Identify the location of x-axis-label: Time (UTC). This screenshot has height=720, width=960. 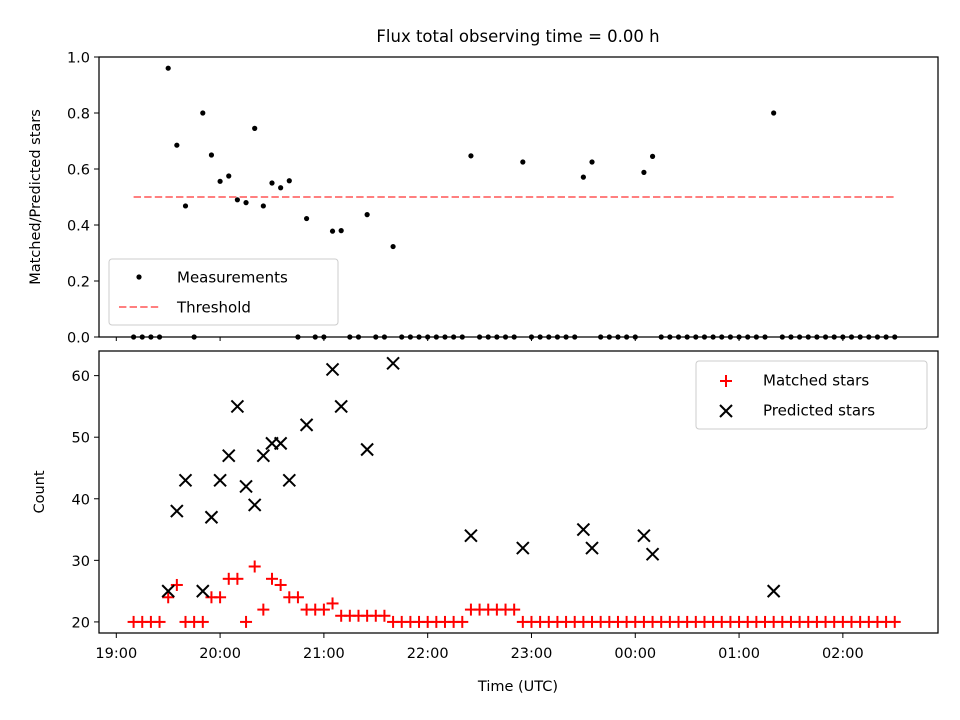
(517, 687).